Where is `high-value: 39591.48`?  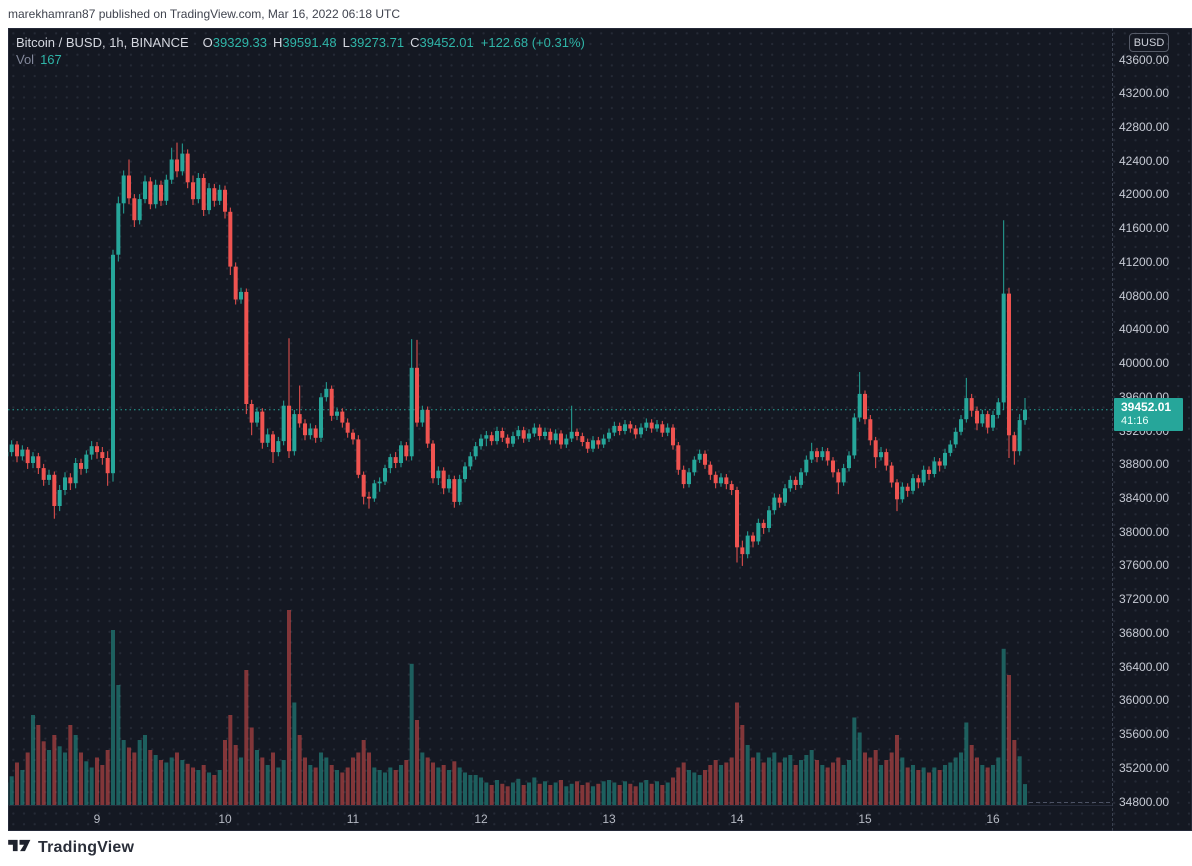 high-value: 39591.48 is located at coordinates (309, 42).